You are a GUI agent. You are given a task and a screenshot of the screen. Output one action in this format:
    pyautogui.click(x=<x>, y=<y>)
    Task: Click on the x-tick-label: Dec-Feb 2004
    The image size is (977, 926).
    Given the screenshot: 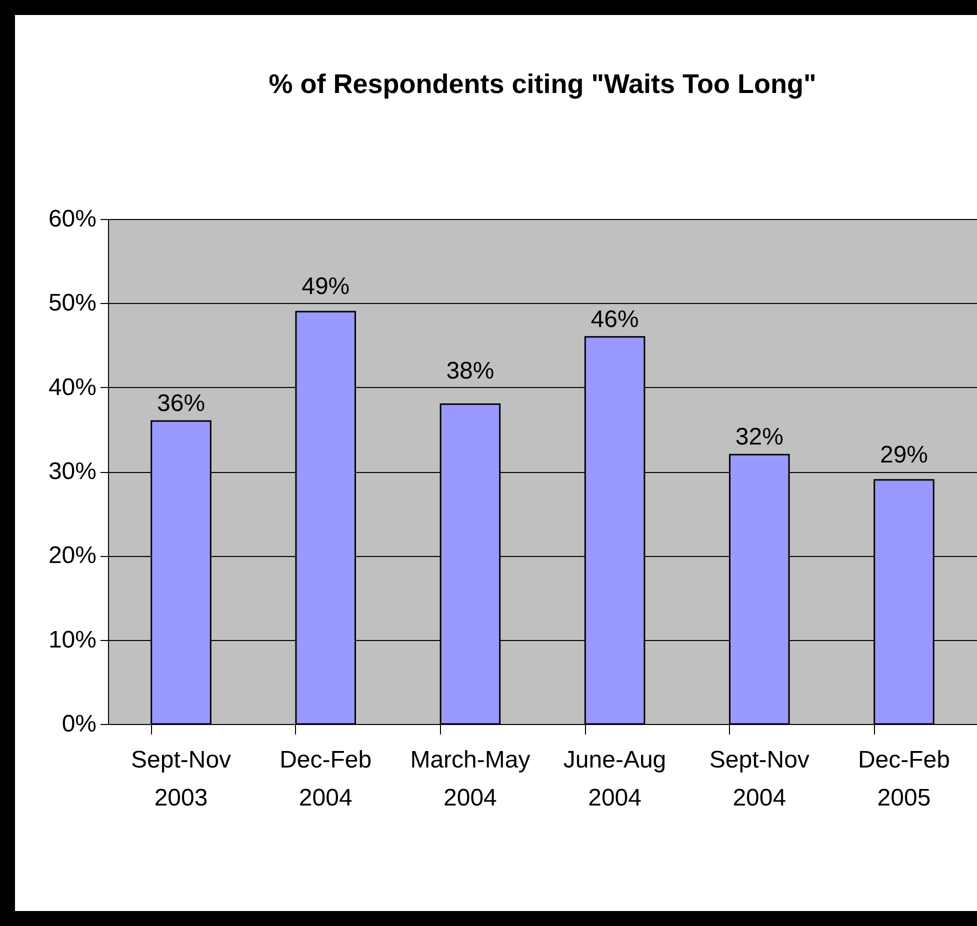 What is the action you would take?
    pyautogui.click(x=326, y=779)
    